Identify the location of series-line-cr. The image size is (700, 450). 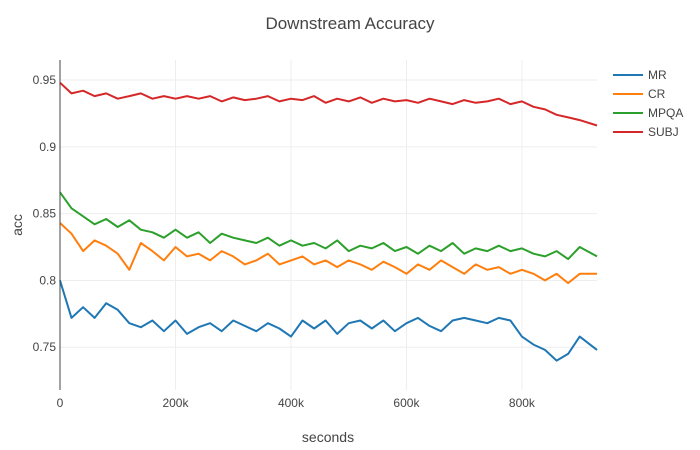
(328, 253).